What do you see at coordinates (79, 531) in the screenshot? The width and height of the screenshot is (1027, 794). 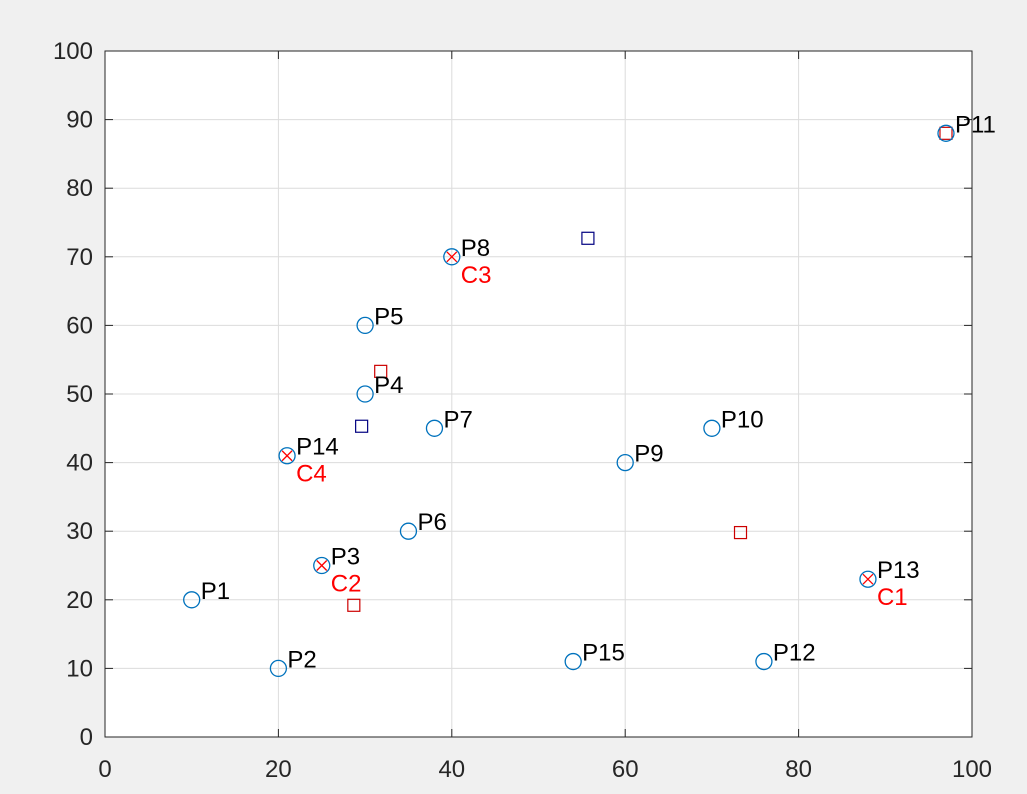 I see `y-tick-label: 30` at bounding box center [79, 531].